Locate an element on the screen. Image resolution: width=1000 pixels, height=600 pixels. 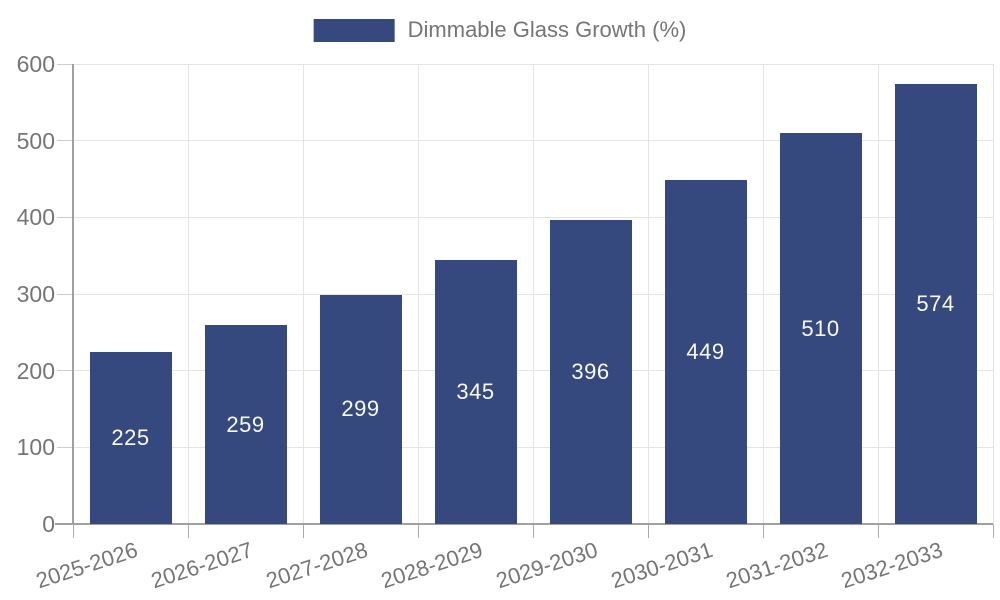
y-axis-tick-label: 200 is located at coordinates (35, 370).